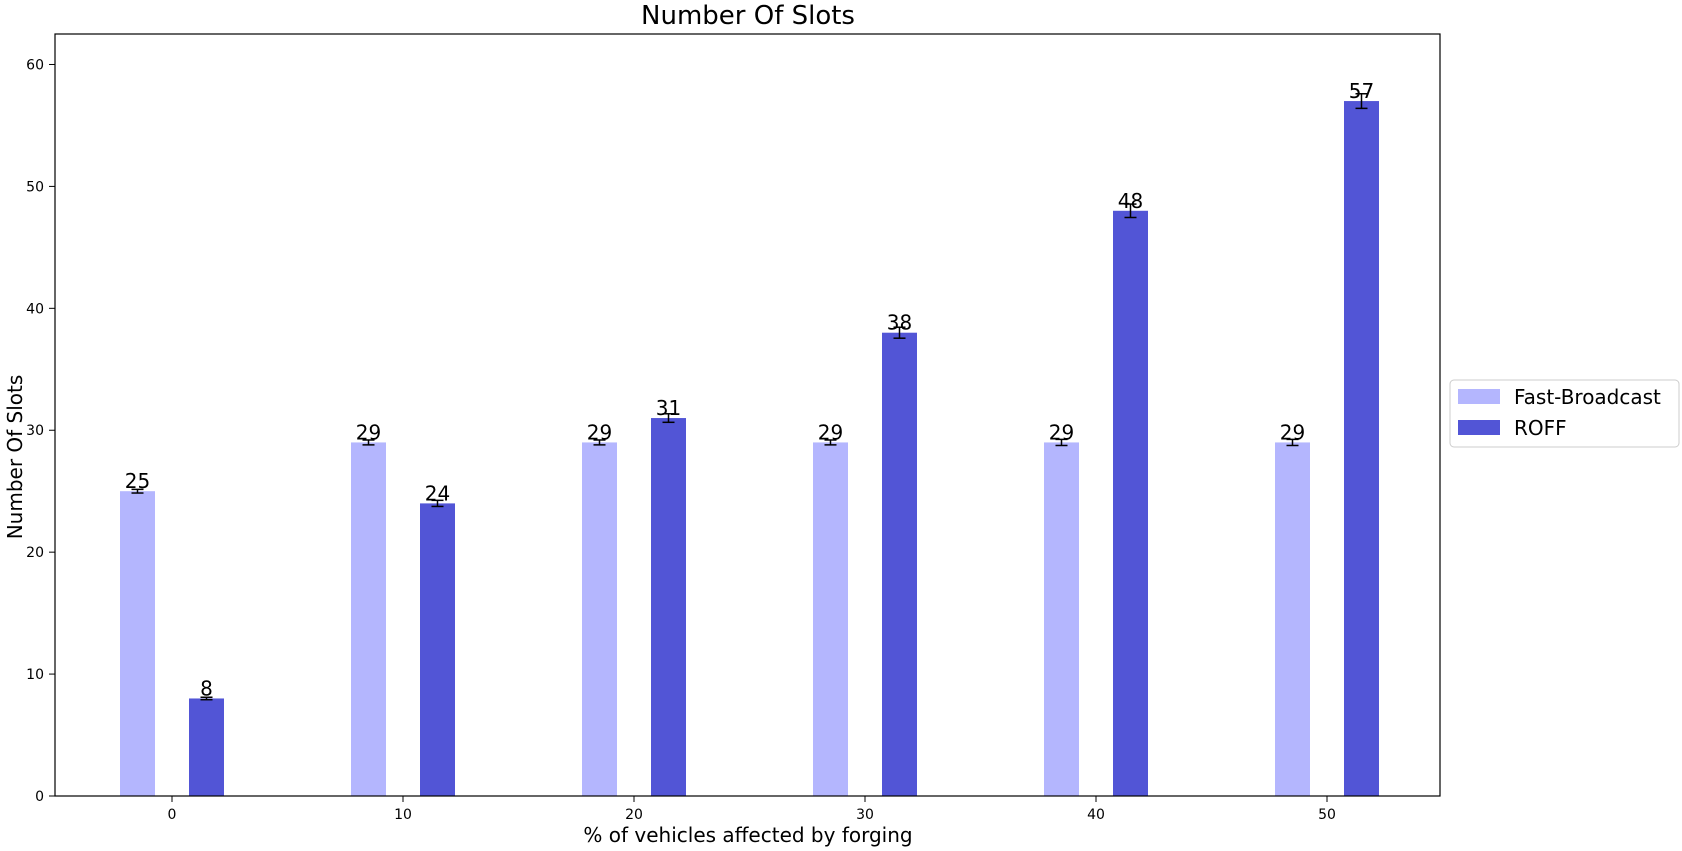  I want to click on x-tick-label: 20, so click(634, 815).